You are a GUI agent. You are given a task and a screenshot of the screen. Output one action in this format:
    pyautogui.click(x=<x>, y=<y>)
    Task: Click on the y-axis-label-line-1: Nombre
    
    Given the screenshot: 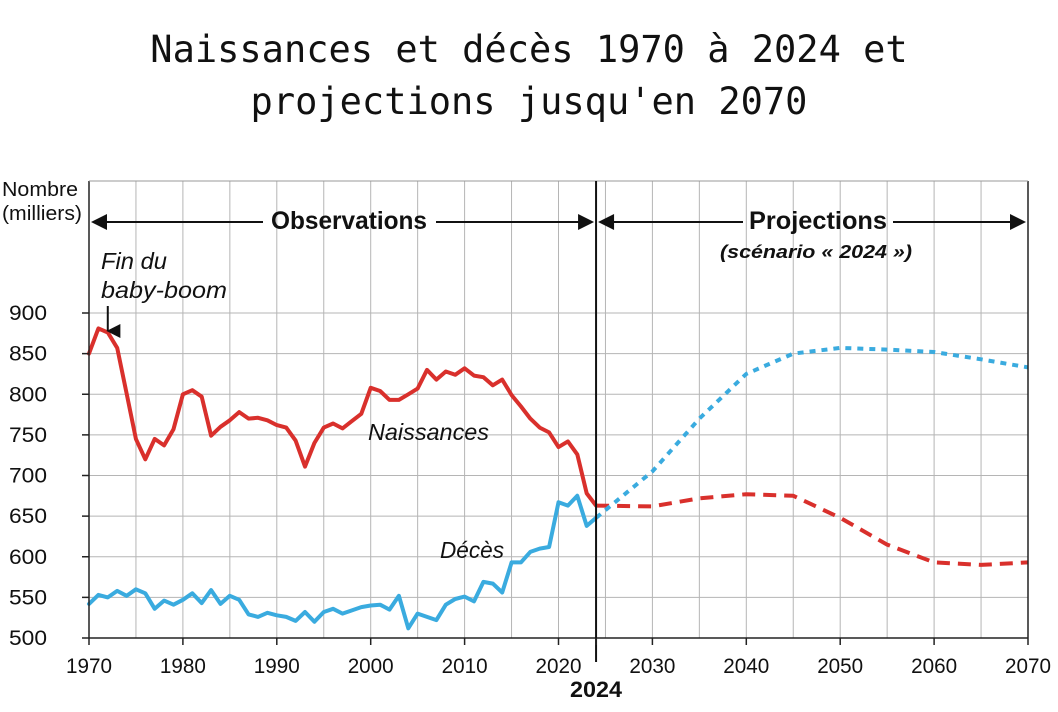 What is the action you would take?
    pyautogui.click(x=40, y=190)
    